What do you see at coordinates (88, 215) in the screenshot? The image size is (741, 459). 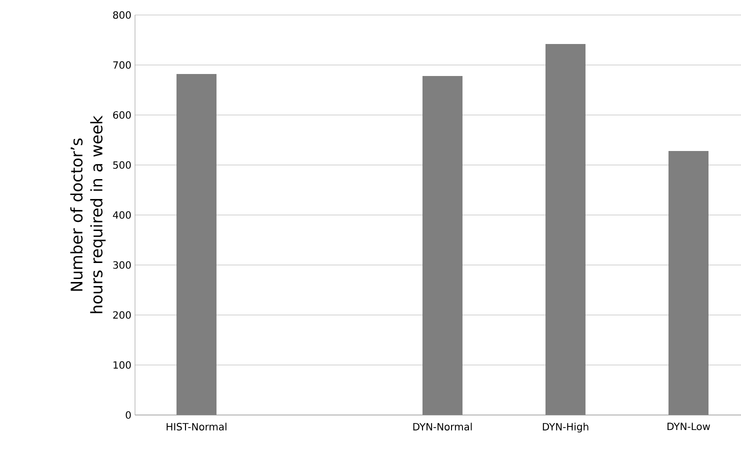 I see `y-axis-title: Number of doctor’s hours required in a week` at bounding box center [88, 215].